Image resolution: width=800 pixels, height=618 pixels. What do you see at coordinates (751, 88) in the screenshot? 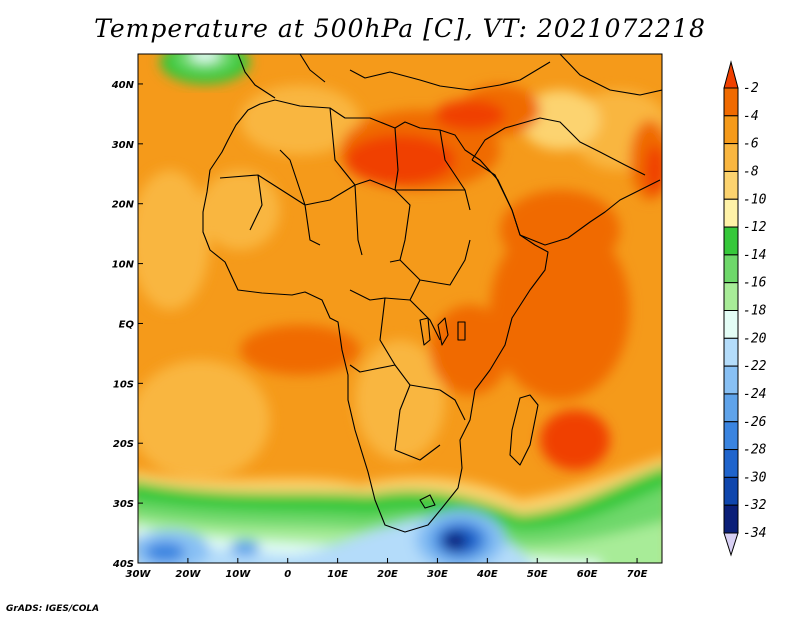
I see `colorbar-label: -2` at bounding box center [751, 88].